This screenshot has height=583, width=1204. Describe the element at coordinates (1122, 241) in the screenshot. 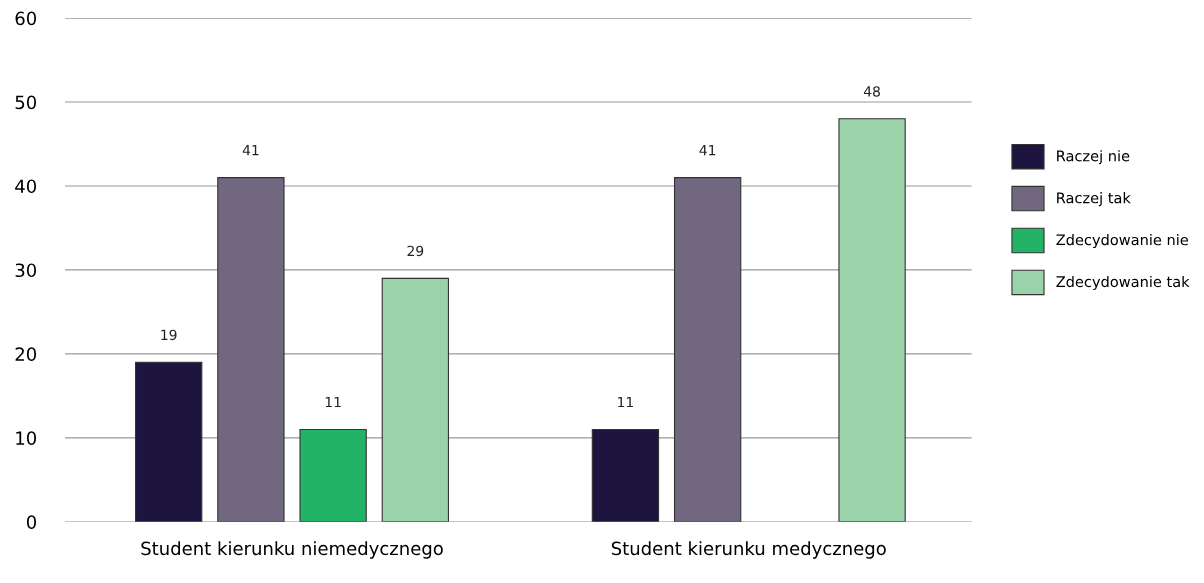

I see `legend-label: Zdecydowanie nie` at that location.